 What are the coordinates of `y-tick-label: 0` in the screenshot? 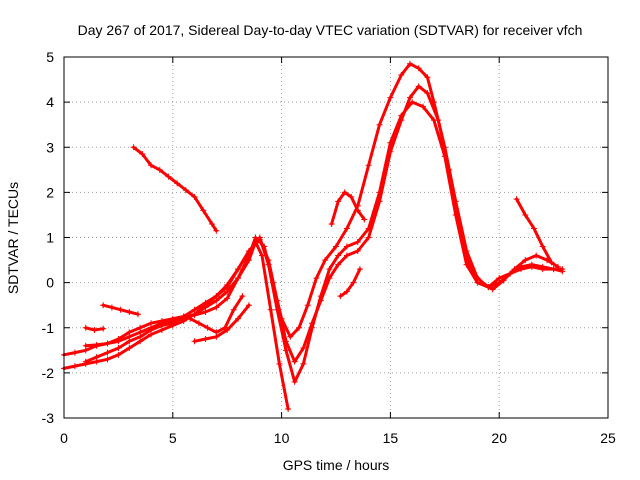 It's located at (50, 283).